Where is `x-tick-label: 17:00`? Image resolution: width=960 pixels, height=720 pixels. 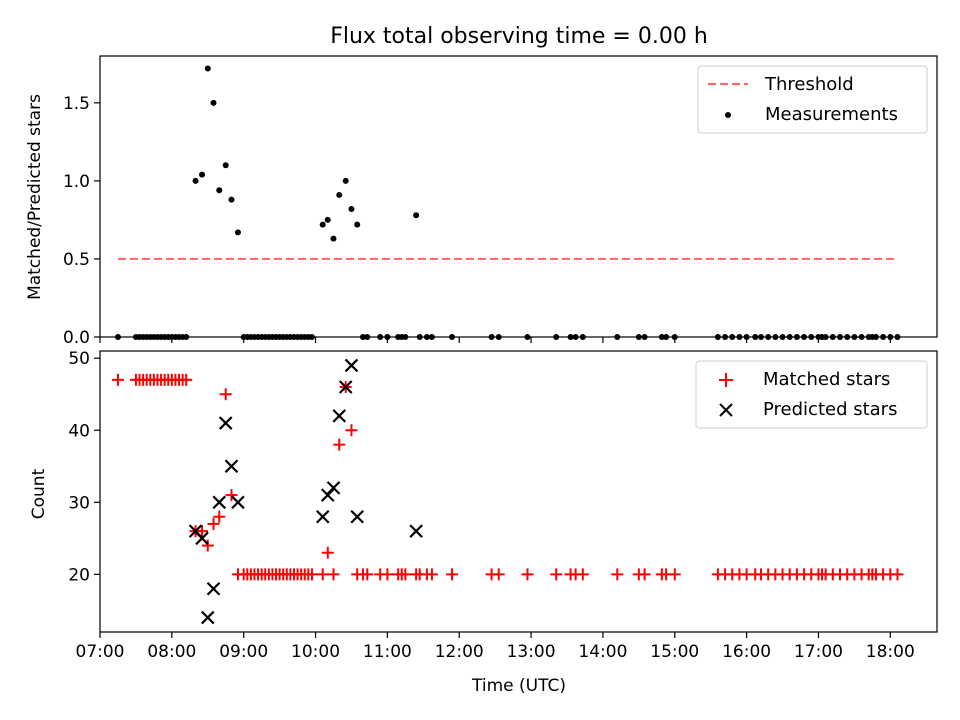 x-tick-label: 17:00 is located at coordinates (818, 652).